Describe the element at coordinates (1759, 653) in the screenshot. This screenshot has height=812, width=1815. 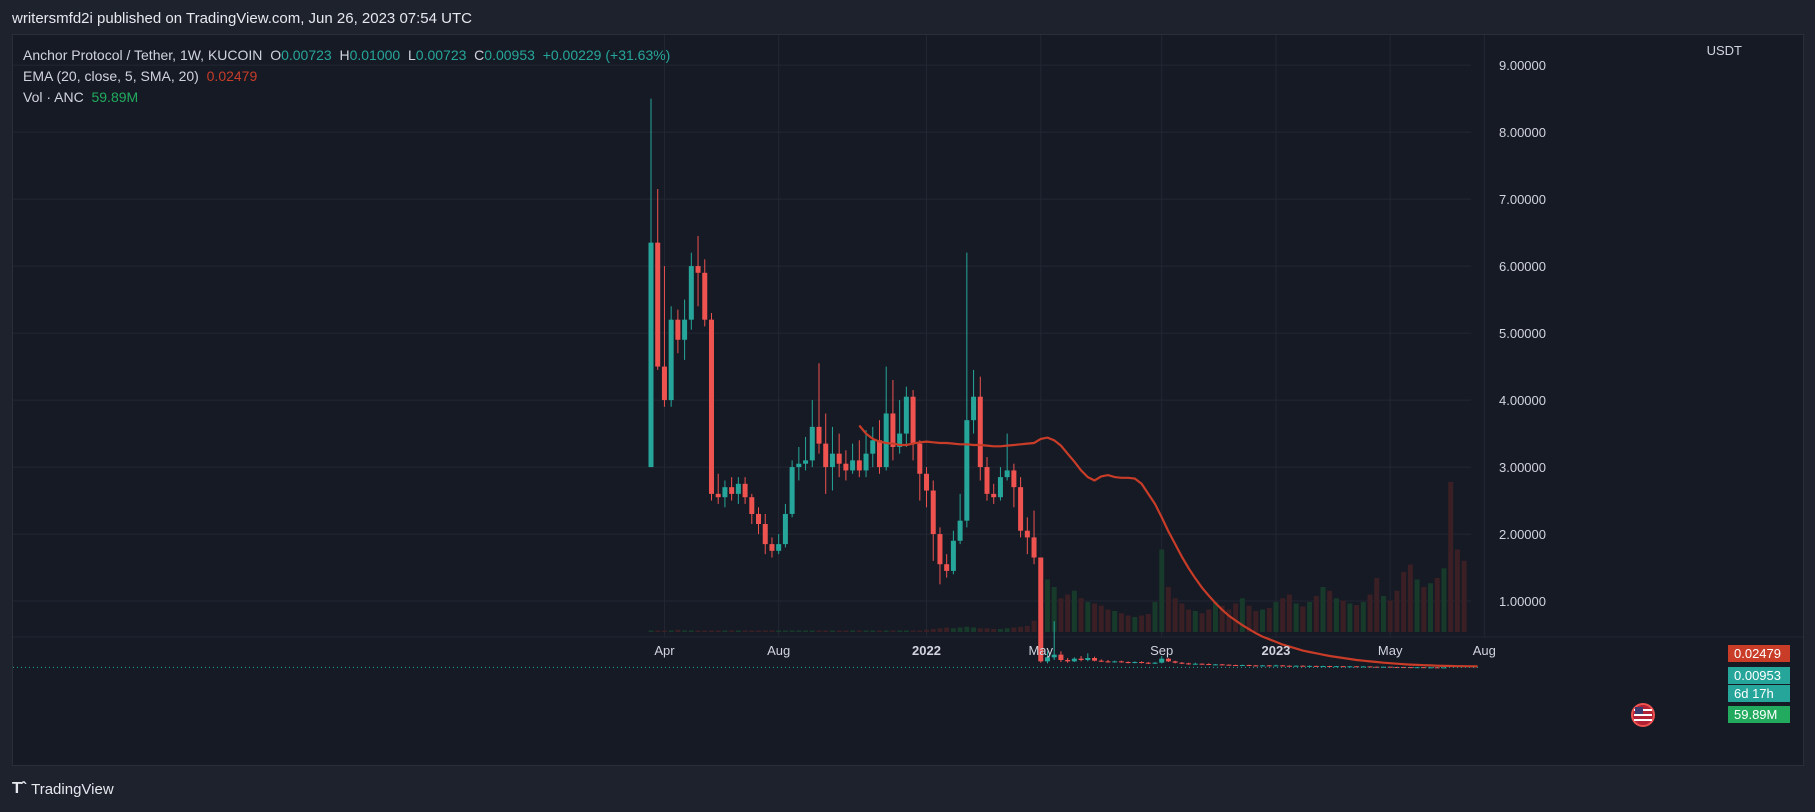
I see `ema-price-badge: 0.02479` at that location.